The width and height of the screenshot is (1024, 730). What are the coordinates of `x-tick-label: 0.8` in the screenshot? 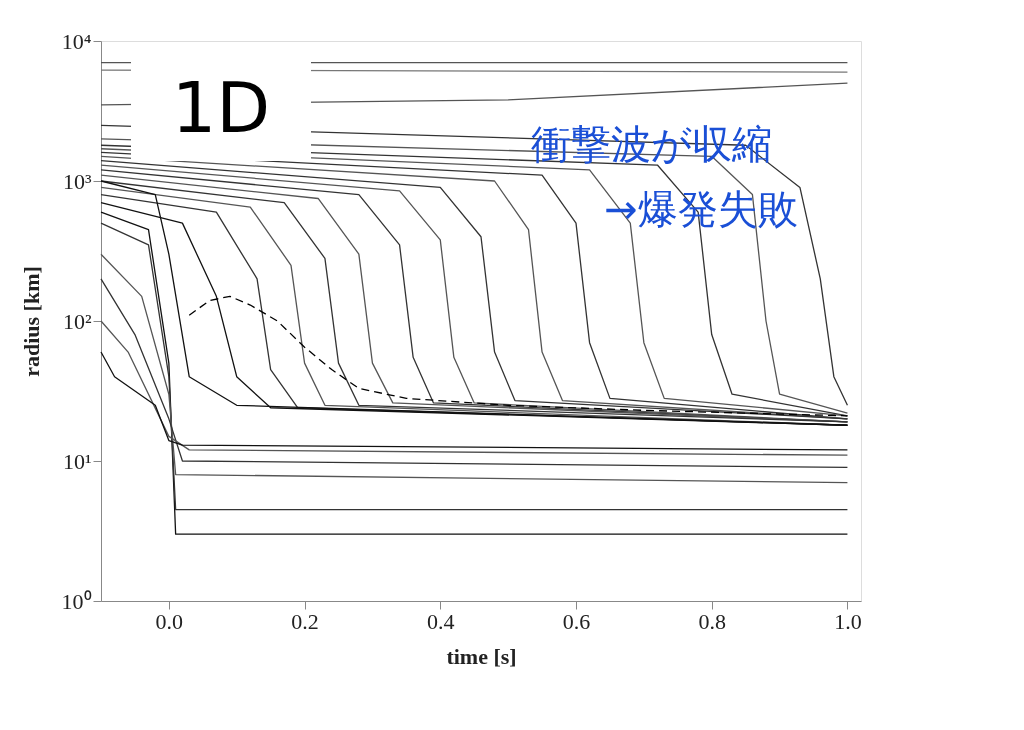 It's located at (712, 621).